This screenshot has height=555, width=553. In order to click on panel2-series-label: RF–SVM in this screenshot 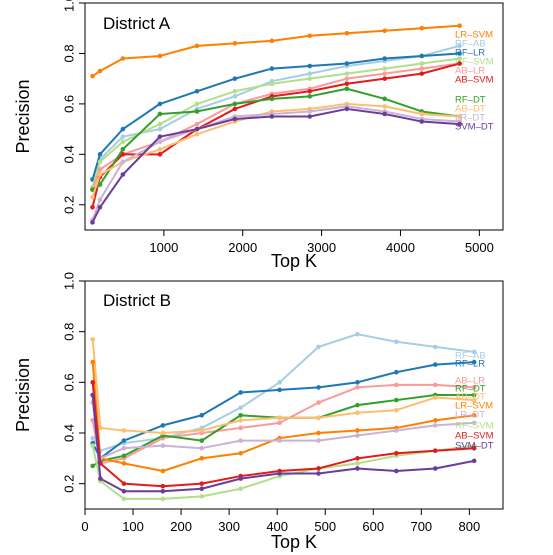, I will do `click(474, 426)`.